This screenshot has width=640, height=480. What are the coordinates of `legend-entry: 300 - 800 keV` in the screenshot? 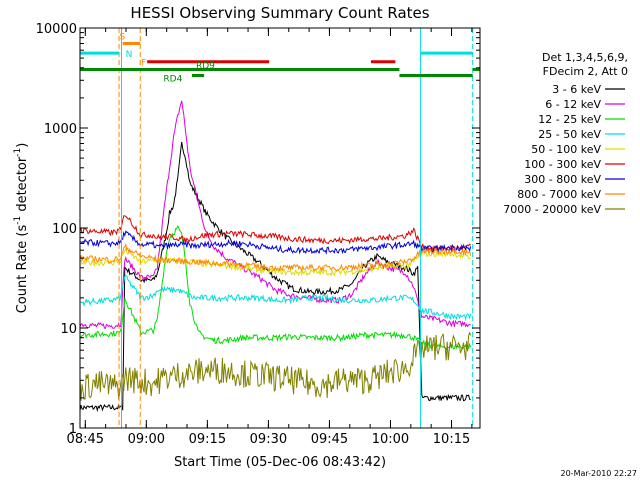 It's located at (562, 179).